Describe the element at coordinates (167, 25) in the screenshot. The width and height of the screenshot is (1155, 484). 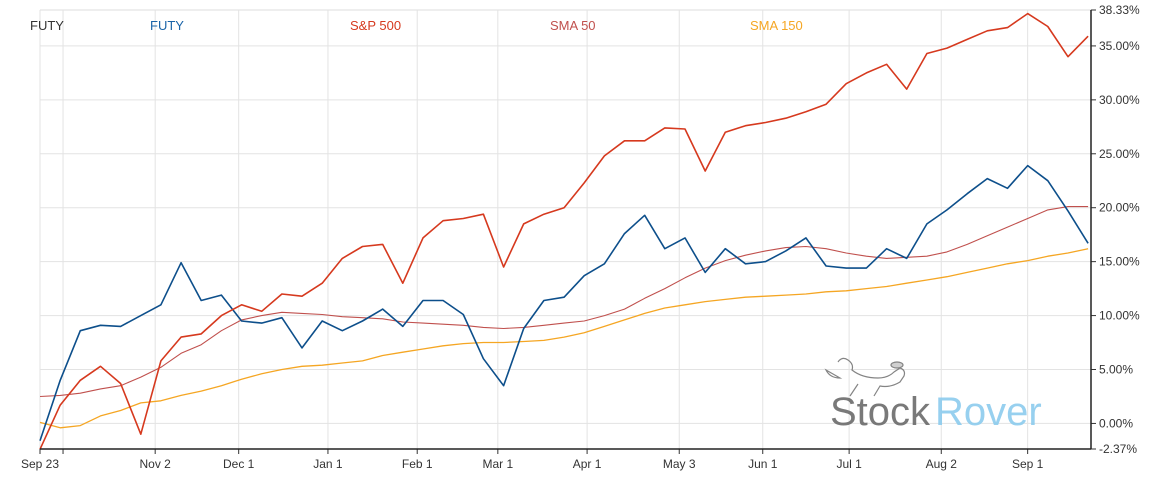
I see `legend-item-futy: FUTY` at that location.